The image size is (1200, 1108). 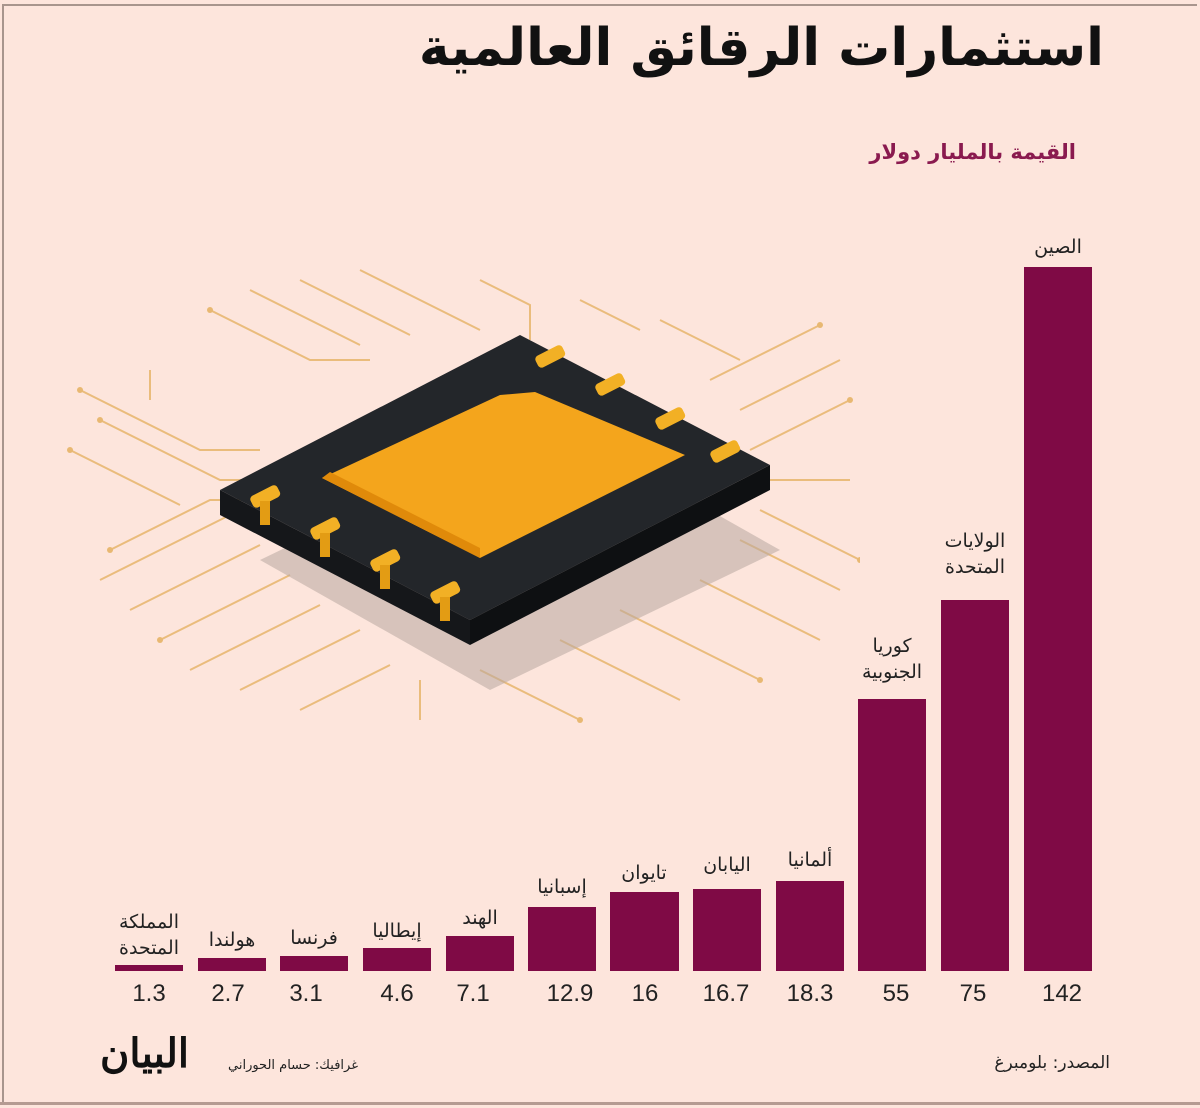 What do you see at coordinates (480, 953) in the screenshot?
I see `bar-india` at bounding box center [480, 953].